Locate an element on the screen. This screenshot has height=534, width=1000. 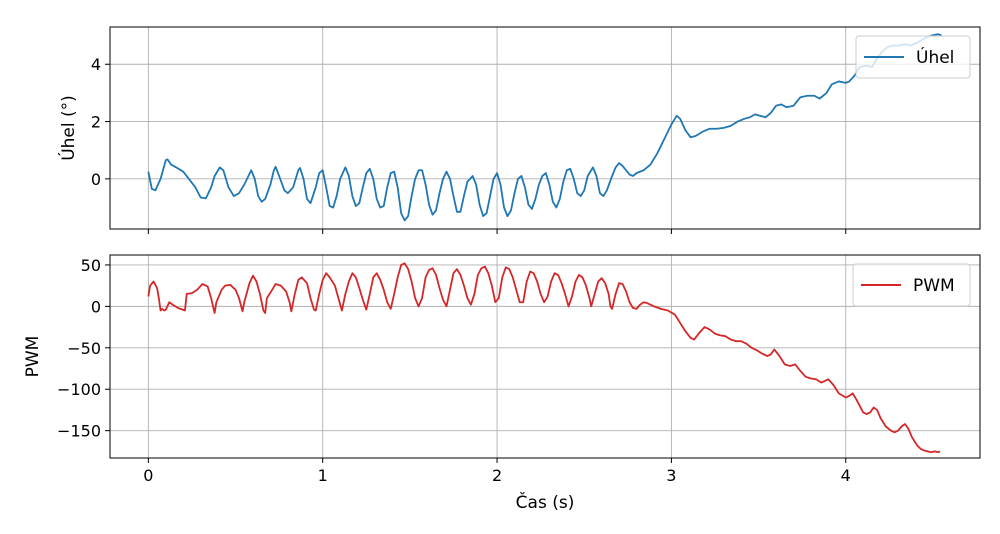
pwm-legend: PWM is located at coordinates (911, 285).